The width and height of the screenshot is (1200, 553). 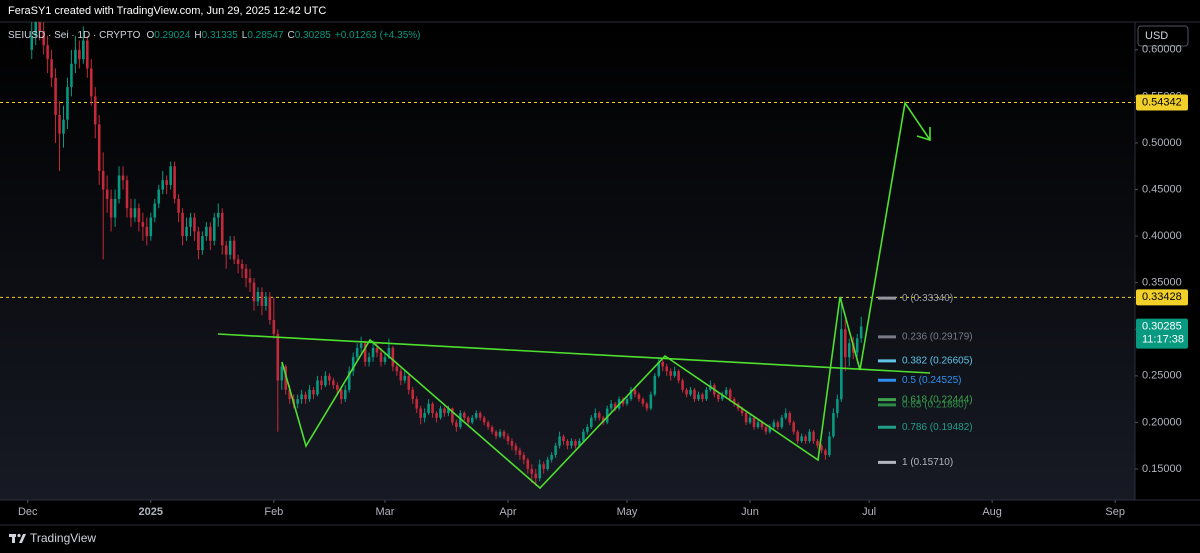 What do you see at coordinates (313, 35) in the screenshot?
I see `ohlc-value: 0.30285` at bounding box center [313, 35].